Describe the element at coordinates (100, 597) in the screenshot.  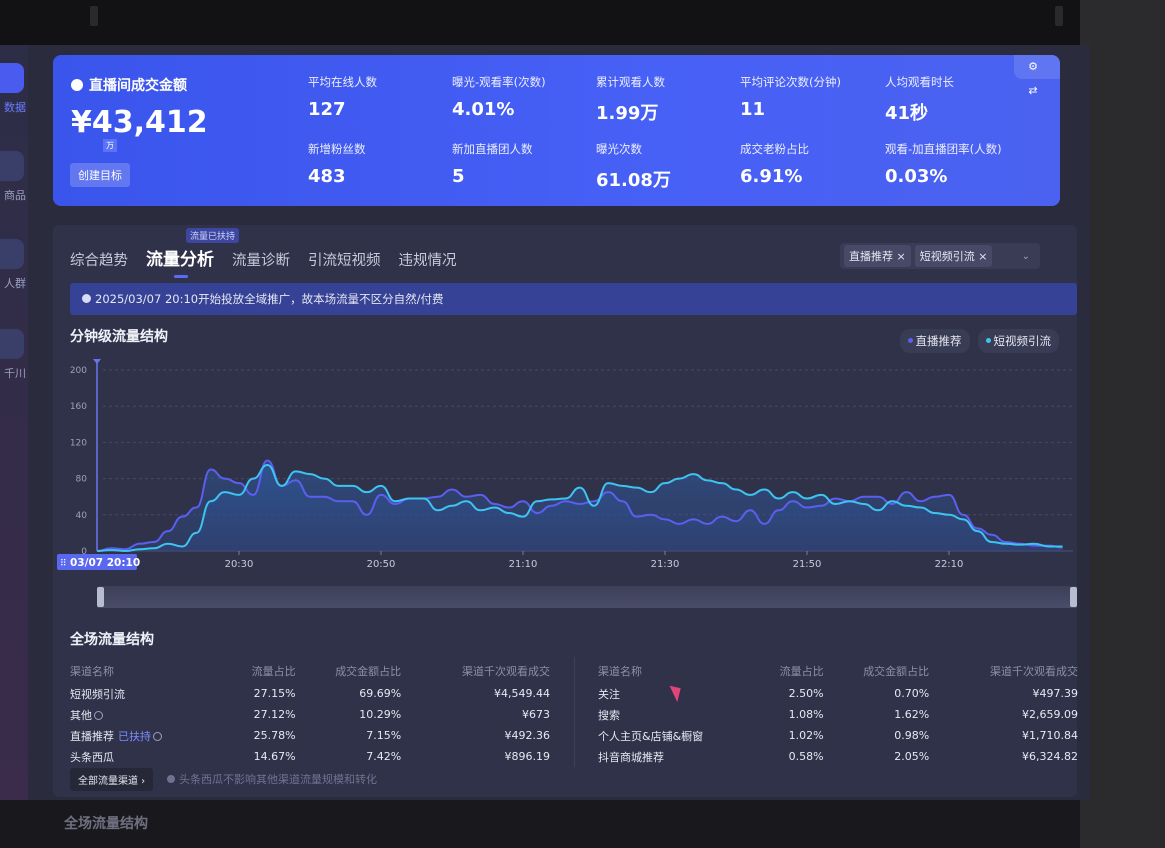
I see `slider-handle-start` at that location.